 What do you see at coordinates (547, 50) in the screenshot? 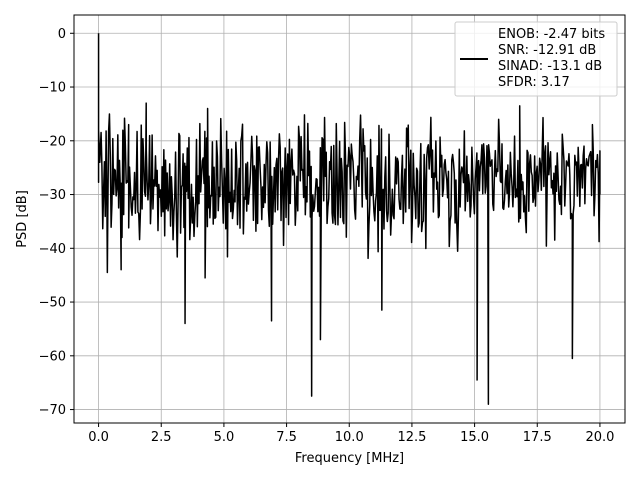
I see `legend-entry-snr: SNR: -12.91 dB` at bounding box center [547, 50].